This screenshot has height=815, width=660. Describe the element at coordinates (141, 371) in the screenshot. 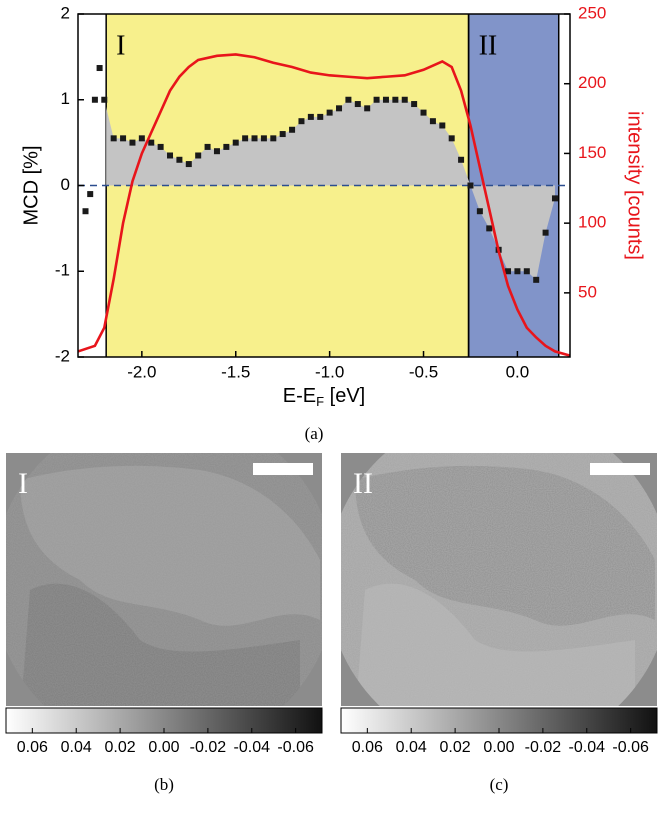

I see `x-tick-label: -2.0` at that location.